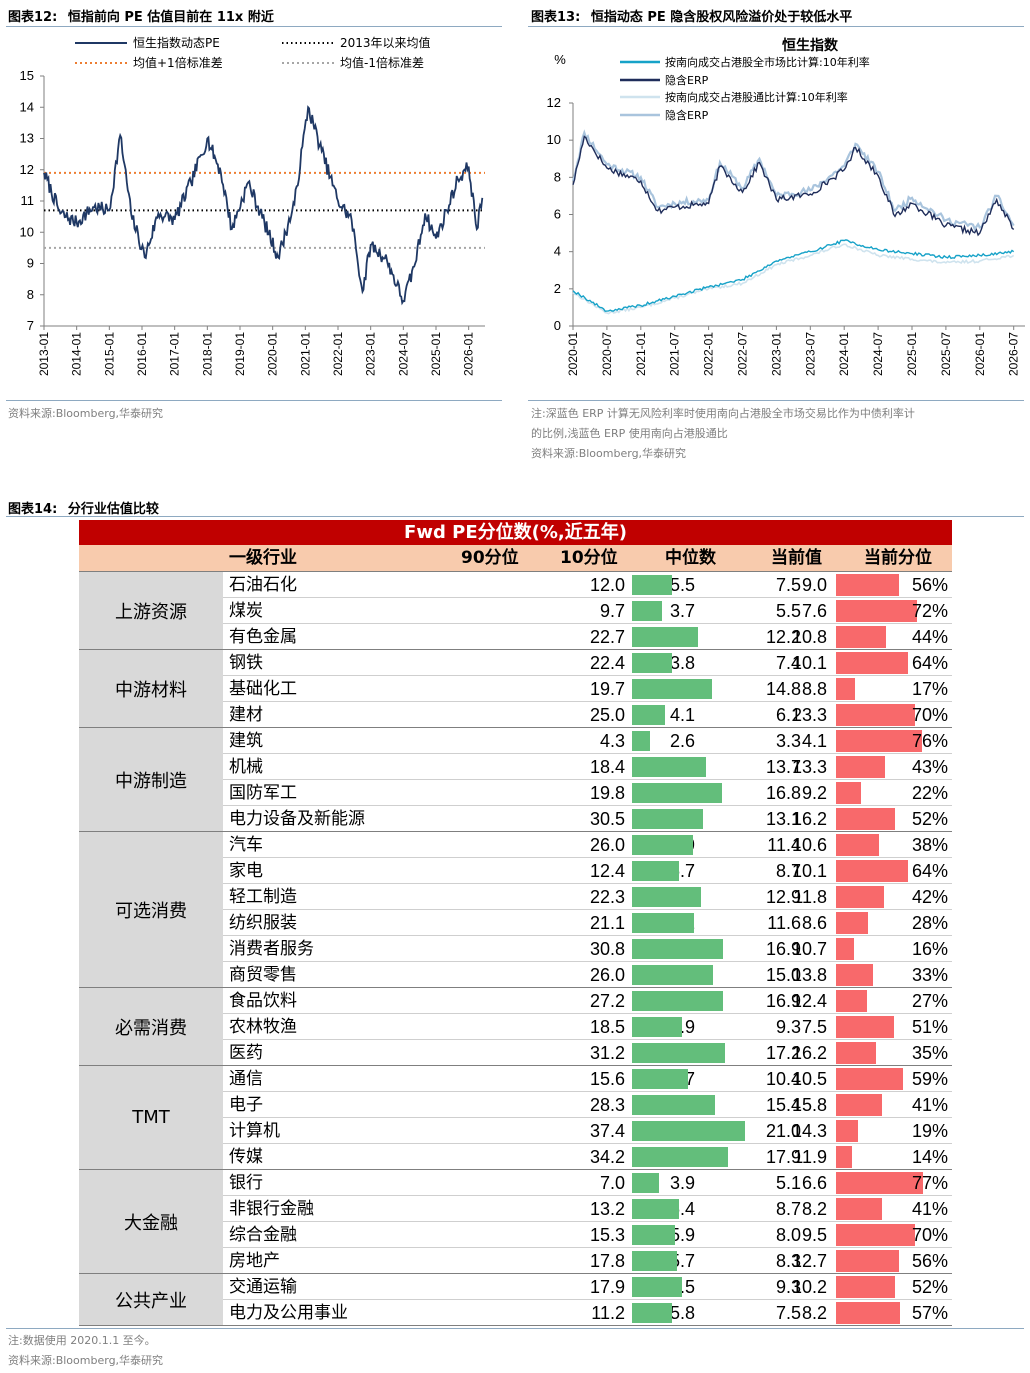 The image size is (1030, 1373). What do you see at coordinates (814, 923) in the screenshot?
I see `current-value: 8.6` at bounding box center [814, 923].